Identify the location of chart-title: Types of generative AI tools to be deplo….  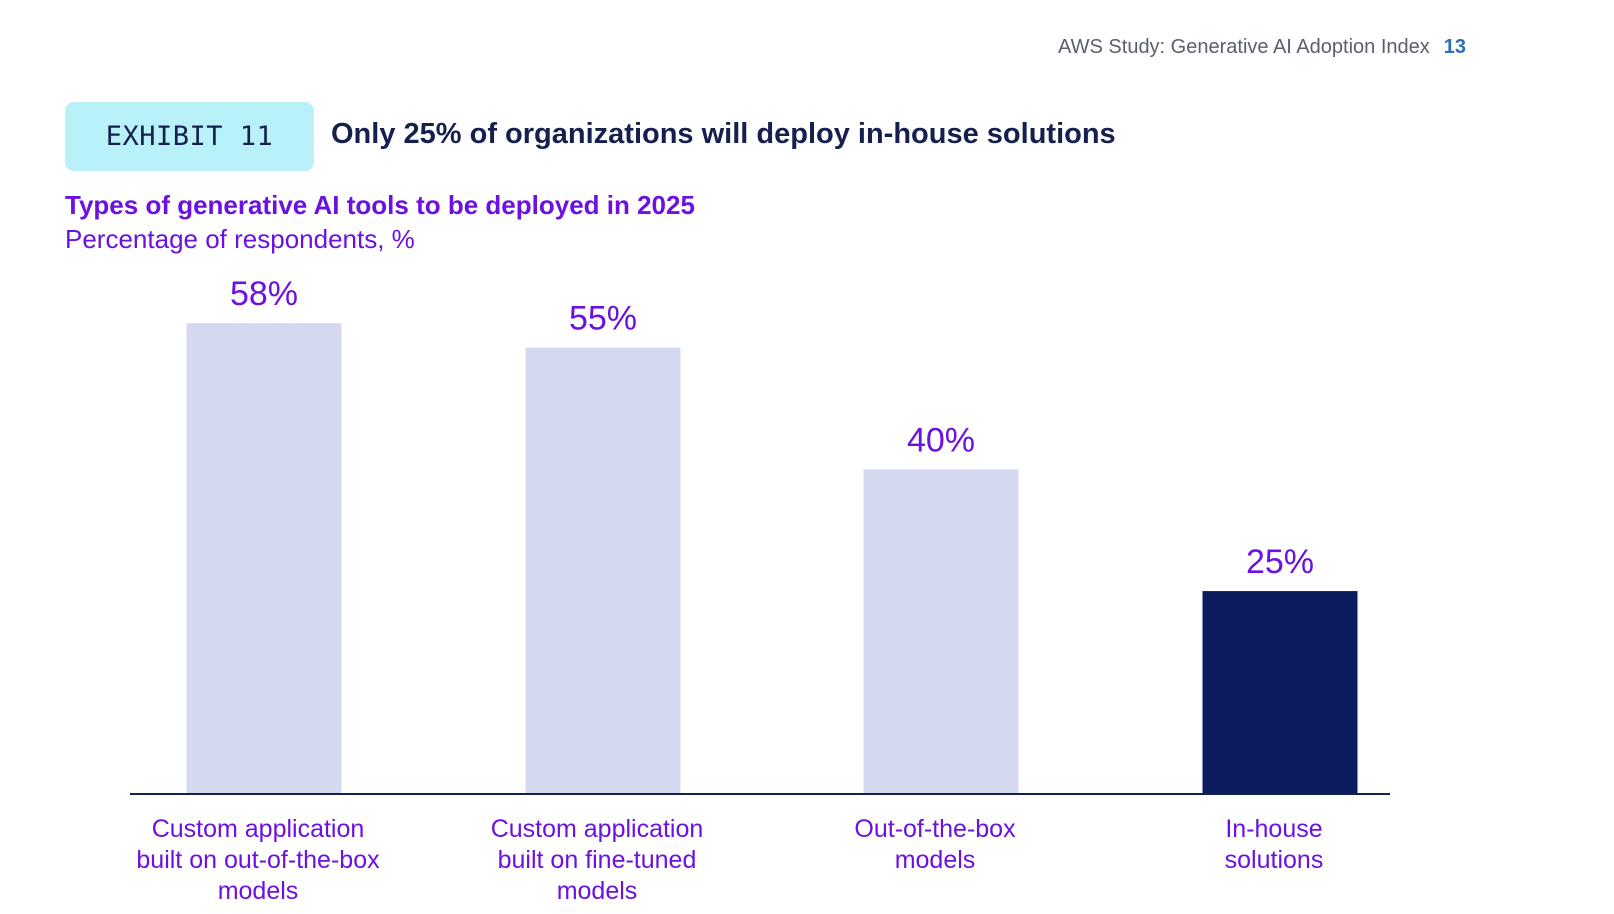
(380, 205).